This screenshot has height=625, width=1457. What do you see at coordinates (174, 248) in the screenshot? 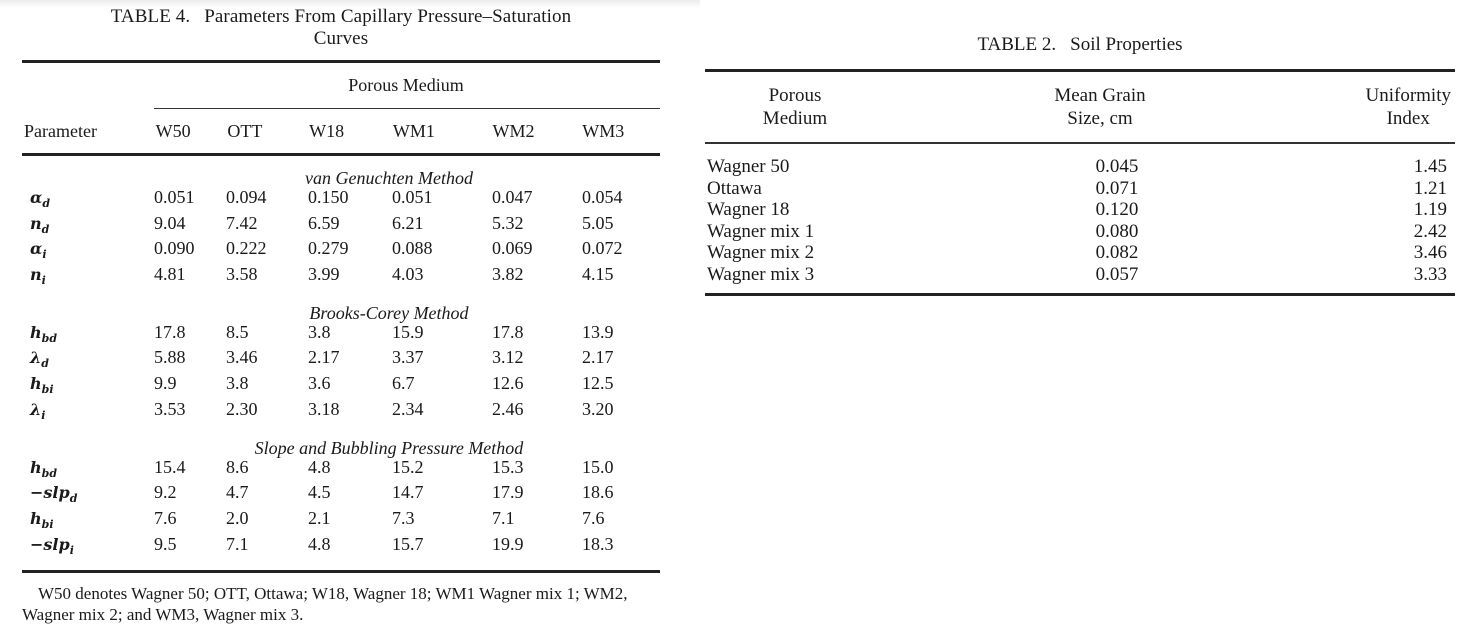
I see `value-cell: 0.090` at bounding box center [174, 248].